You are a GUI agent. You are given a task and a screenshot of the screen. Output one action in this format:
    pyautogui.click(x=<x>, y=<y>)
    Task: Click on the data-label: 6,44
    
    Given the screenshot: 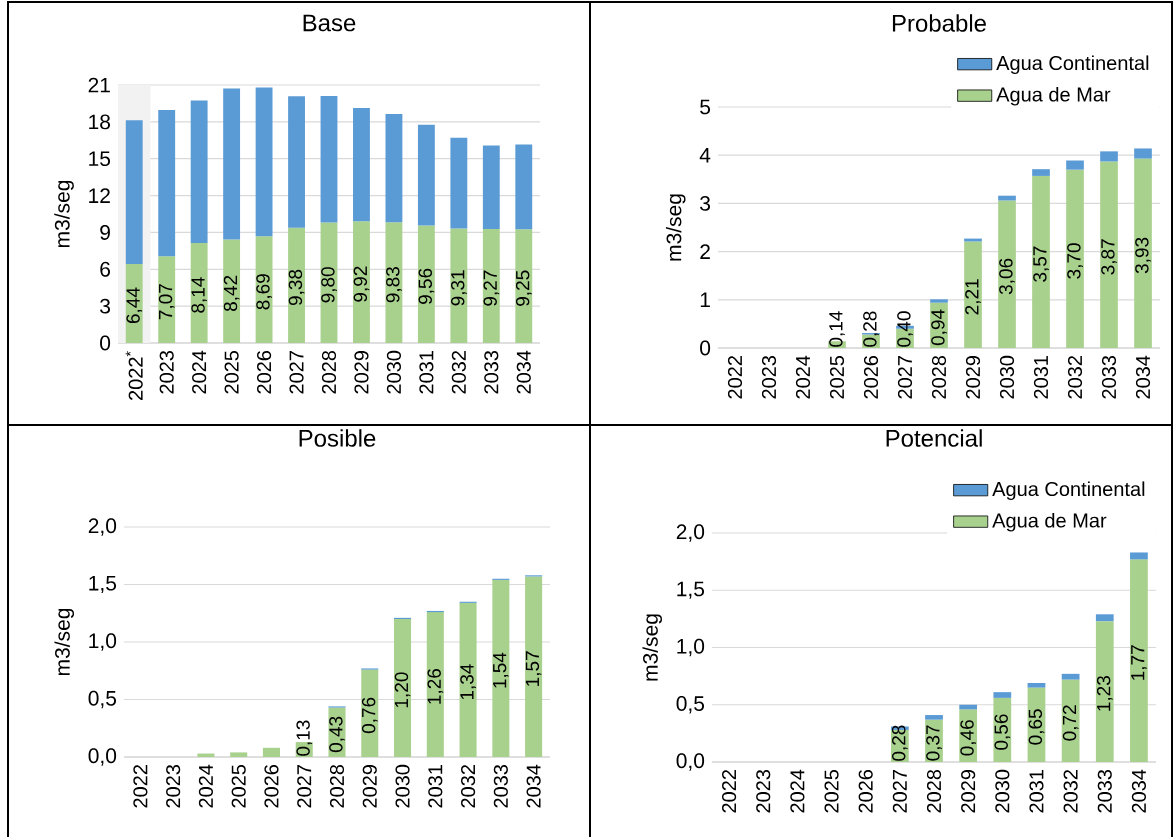 What is the action you would take?
    pyautogui.click(x=134, y=305)
    